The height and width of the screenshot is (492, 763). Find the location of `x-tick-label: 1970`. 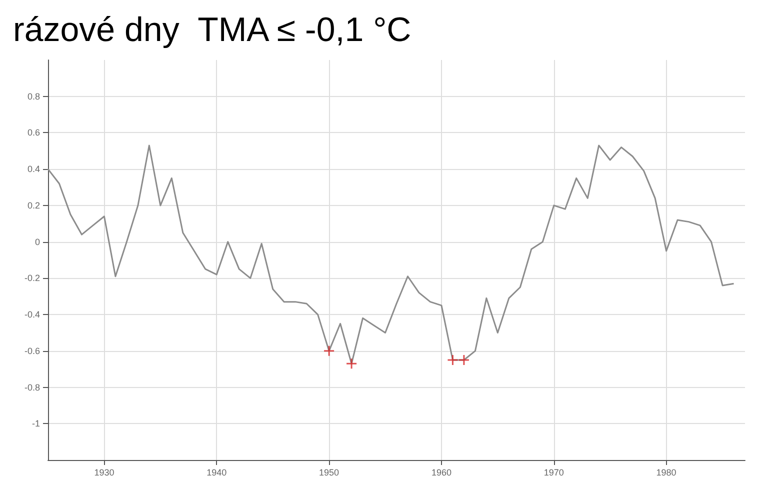

x-tick-label: 1970 is located at coordinates (554, 473).